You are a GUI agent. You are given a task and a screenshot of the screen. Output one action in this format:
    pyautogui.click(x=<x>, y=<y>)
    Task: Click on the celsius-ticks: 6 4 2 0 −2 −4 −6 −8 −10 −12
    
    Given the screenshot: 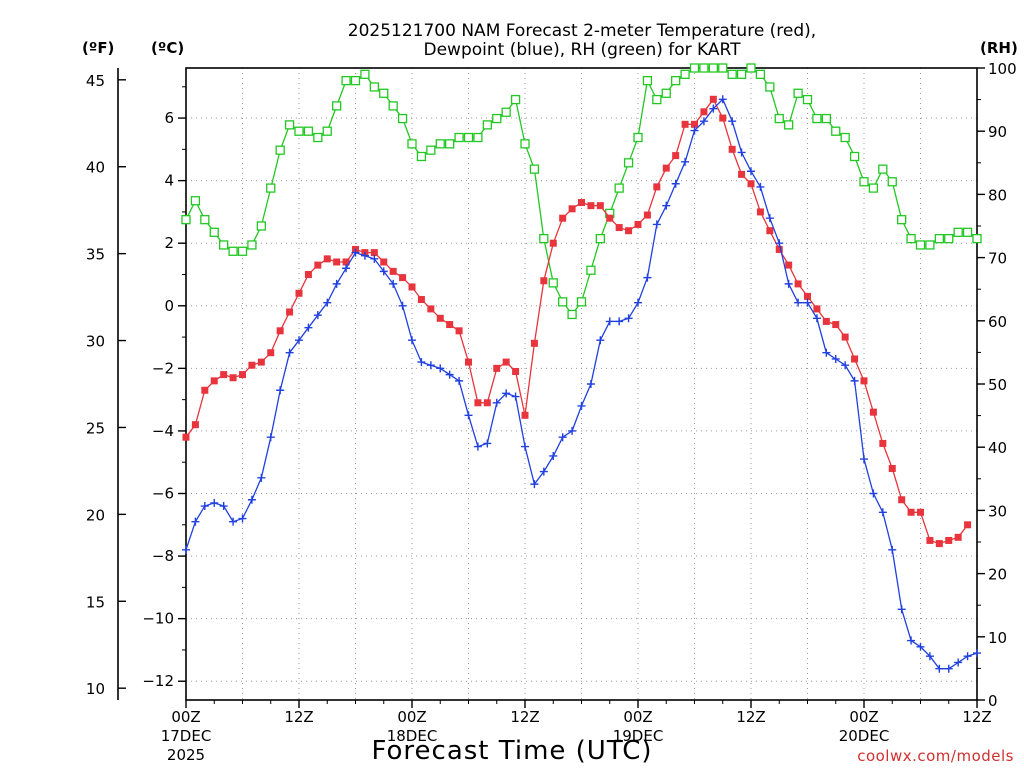 What is the action you would take?
    pyautogui.click(x=164, y=388)
    